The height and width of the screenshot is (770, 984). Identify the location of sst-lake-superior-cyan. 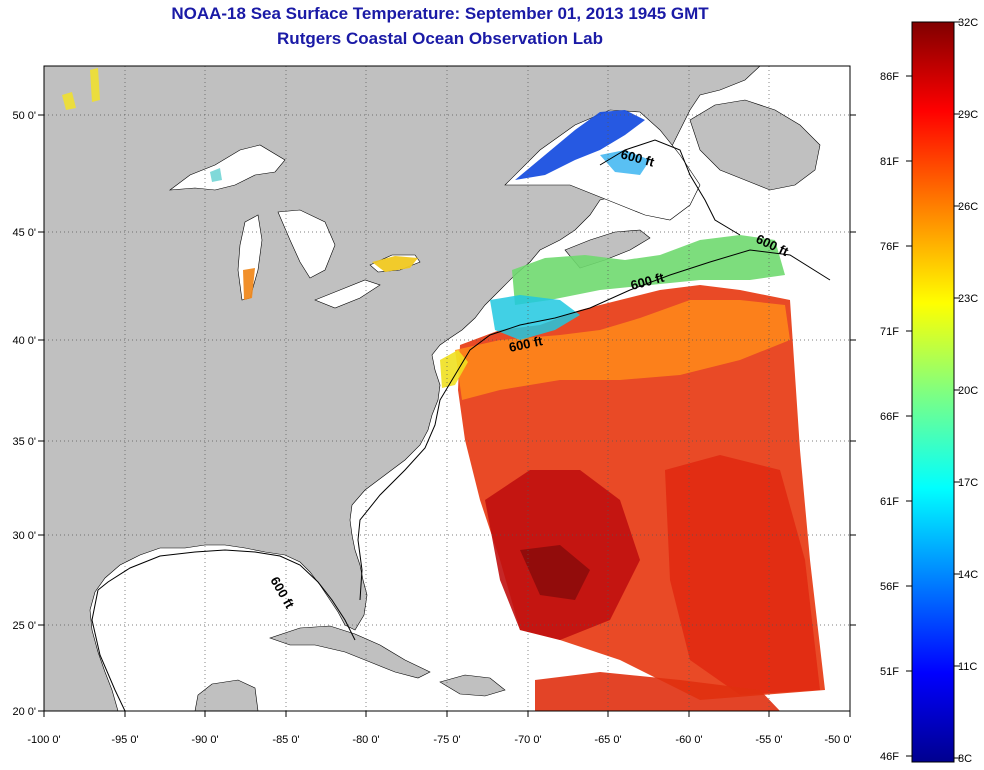
(216, 175).